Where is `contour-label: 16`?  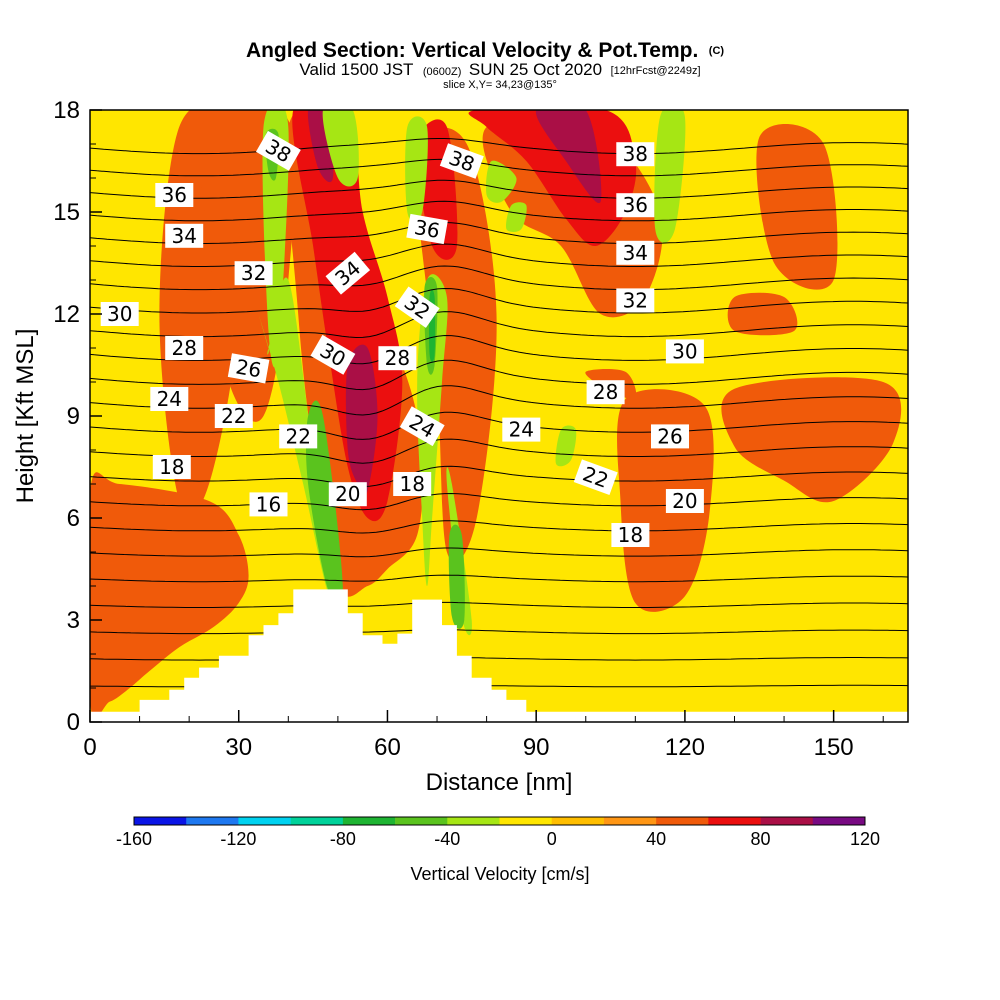
contour-label: 16 is located at coordinates (268, 504).